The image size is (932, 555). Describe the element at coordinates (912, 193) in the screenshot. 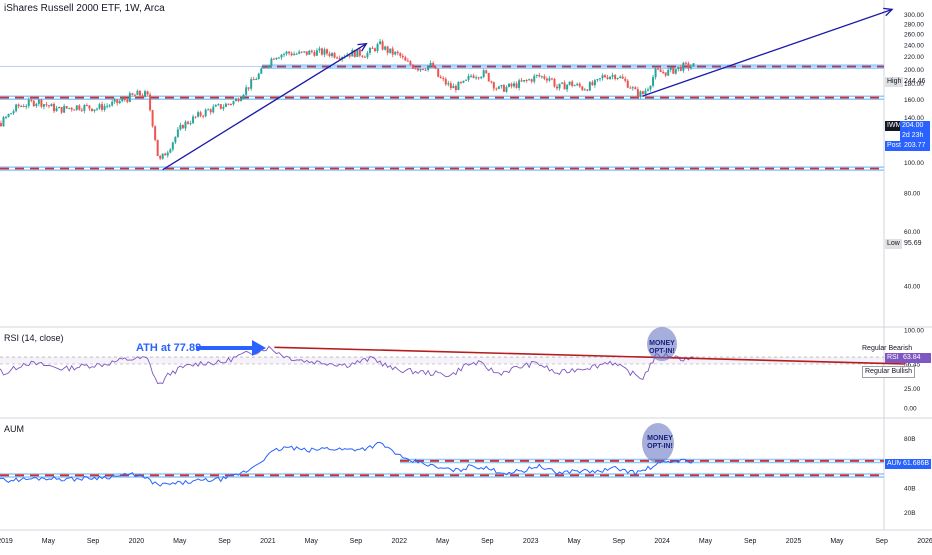

I see `y-tick-label: 80.00` at that location.